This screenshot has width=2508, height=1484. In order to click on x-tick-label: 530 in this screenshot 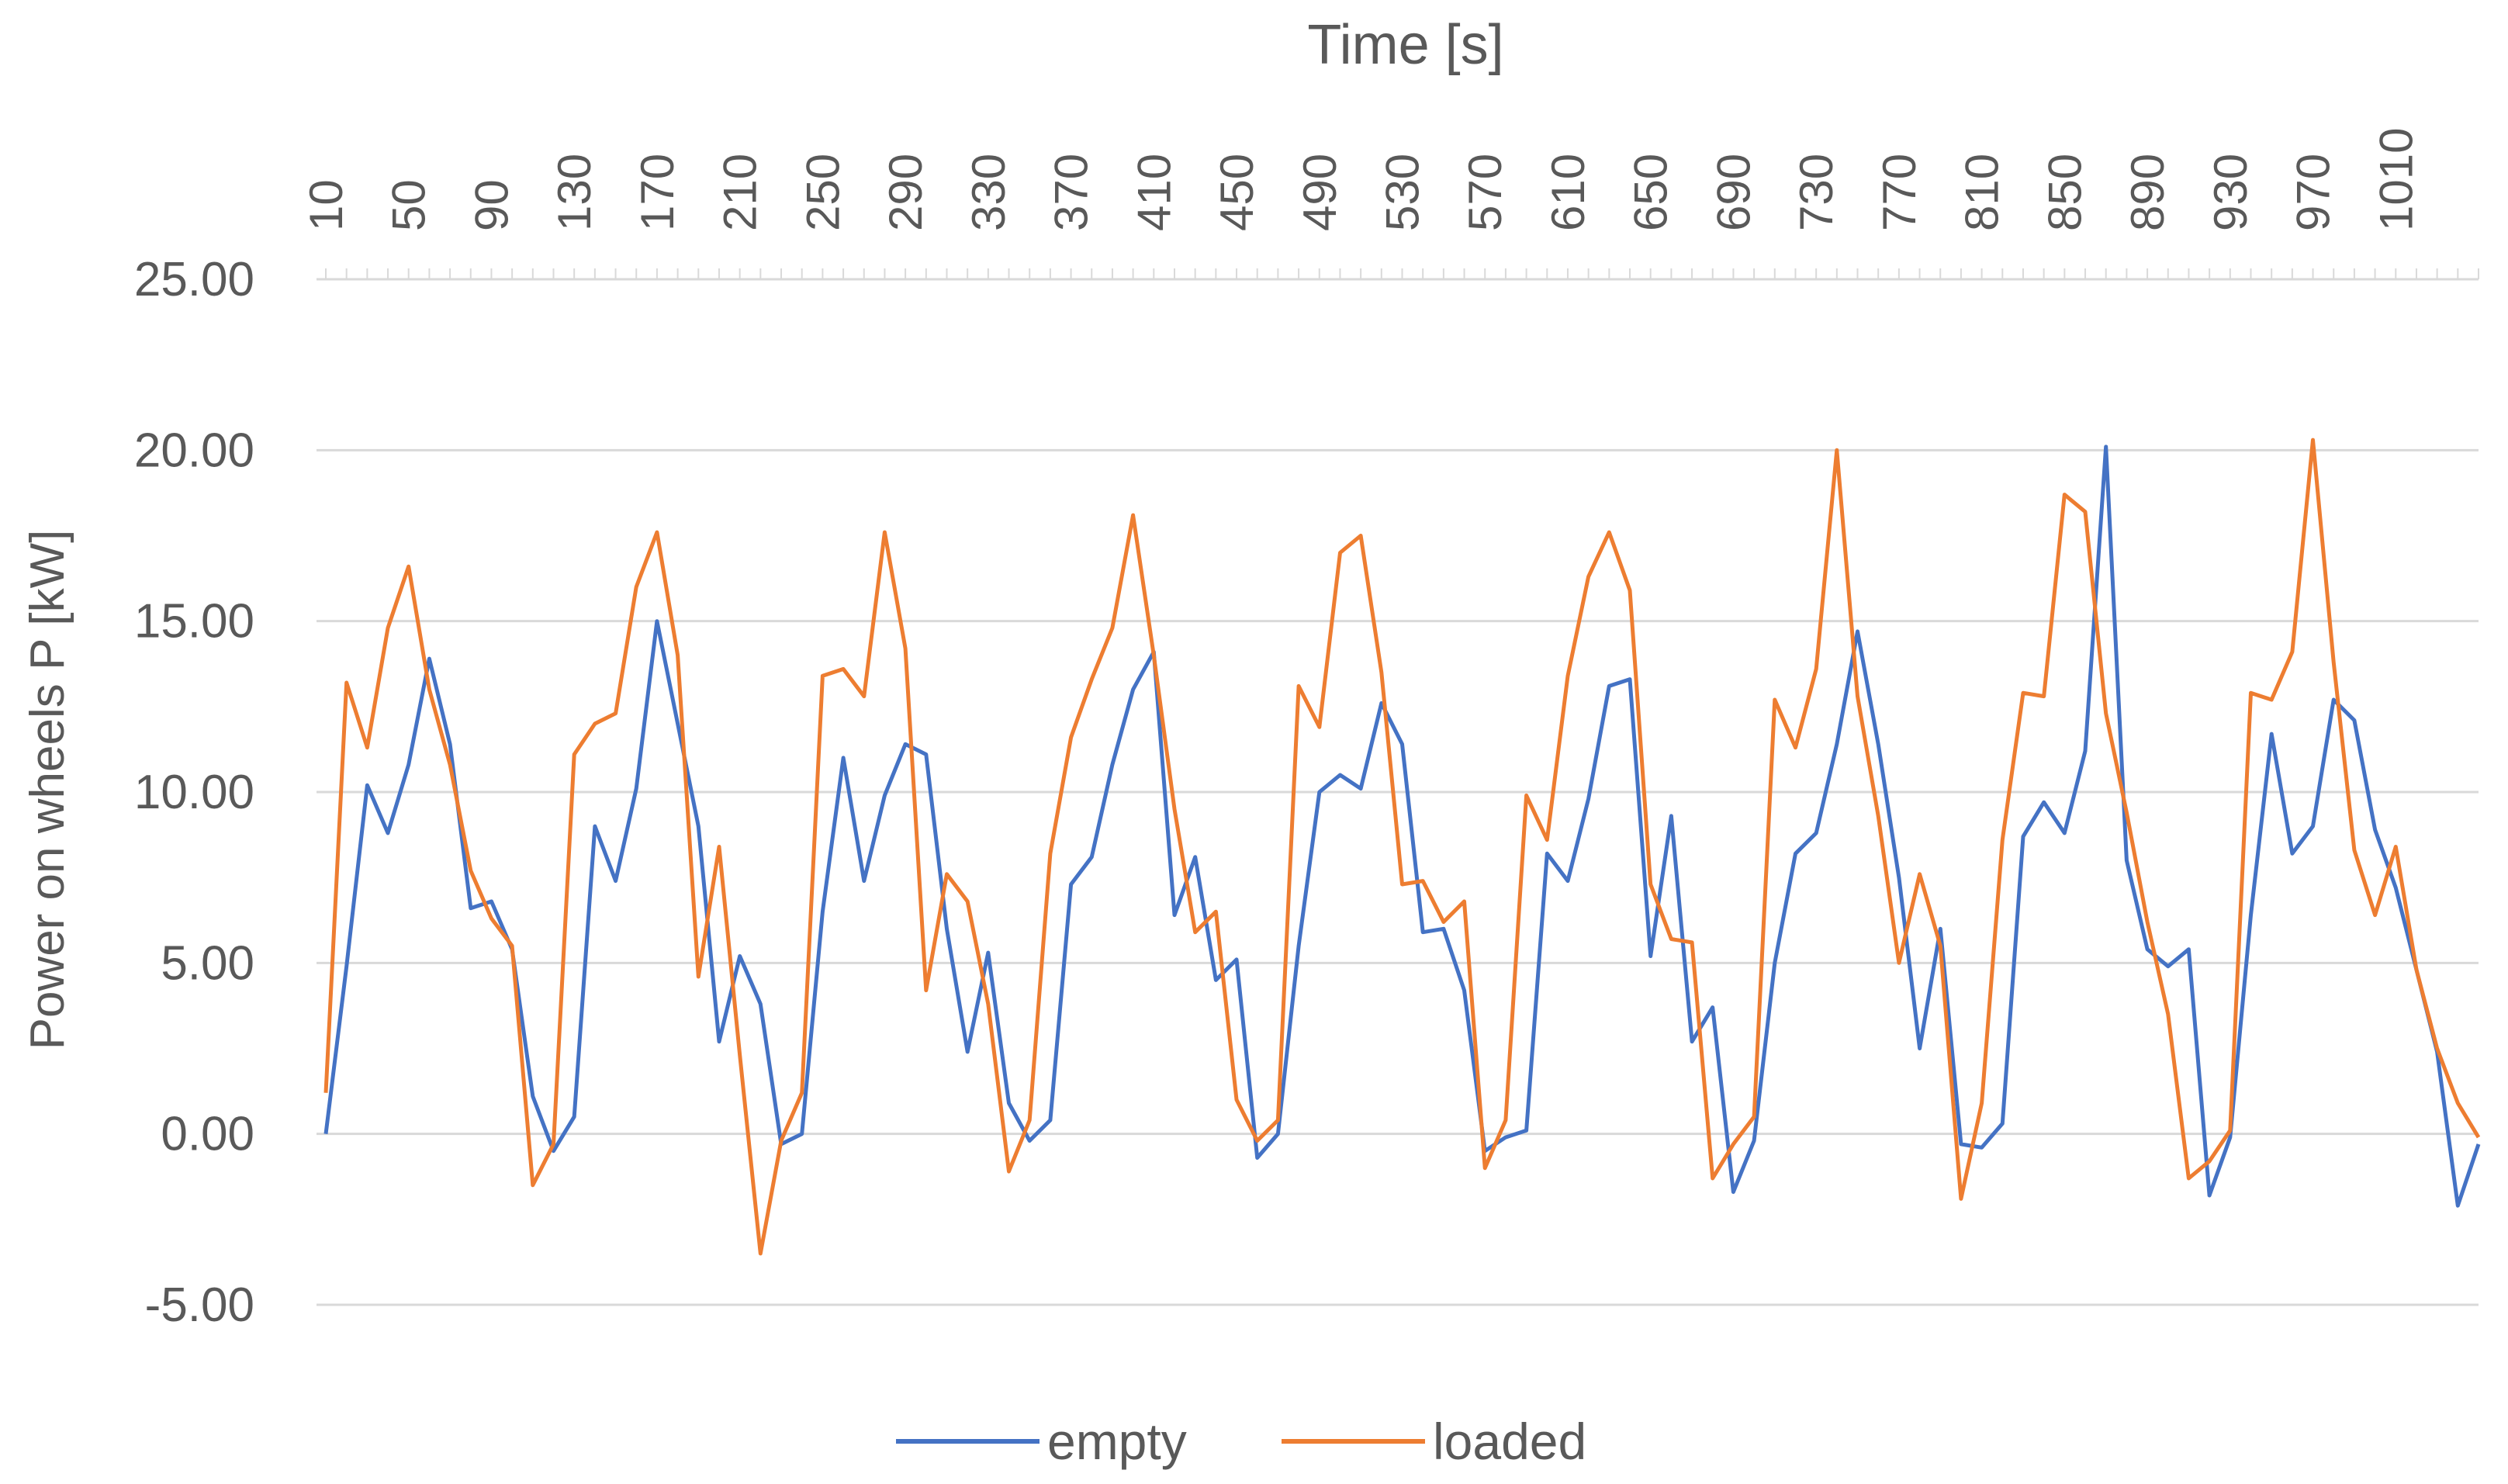, I will do `click(1403, 192)`.